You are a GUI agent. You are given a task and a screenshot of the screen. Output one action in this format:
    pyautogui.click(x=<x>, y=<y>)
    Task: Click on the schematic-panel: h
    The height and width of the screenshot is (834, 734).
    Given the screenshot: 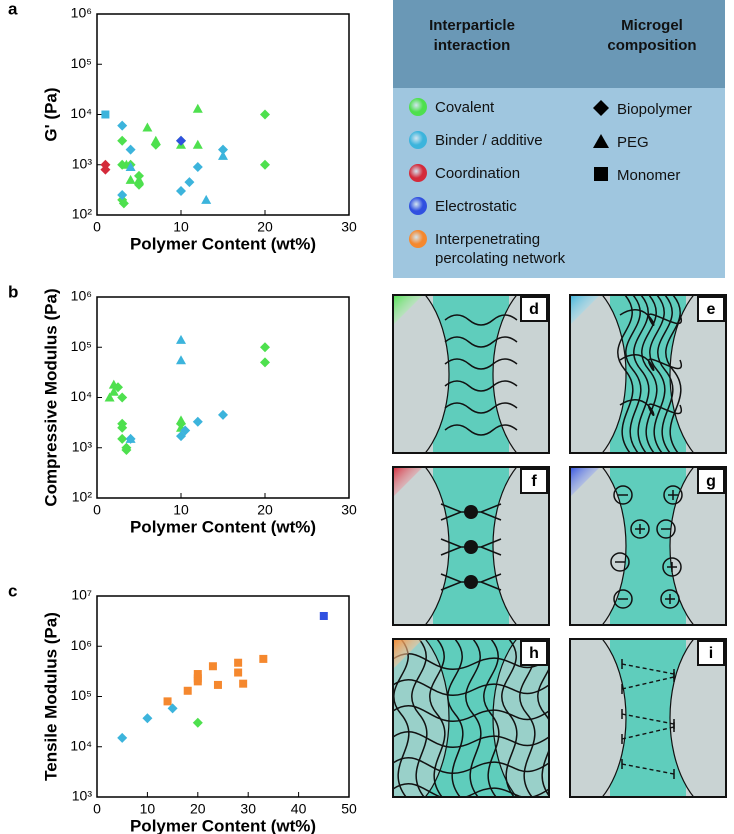 What is the action you would take?
    pyautogui.click(x=471, y=718)
    